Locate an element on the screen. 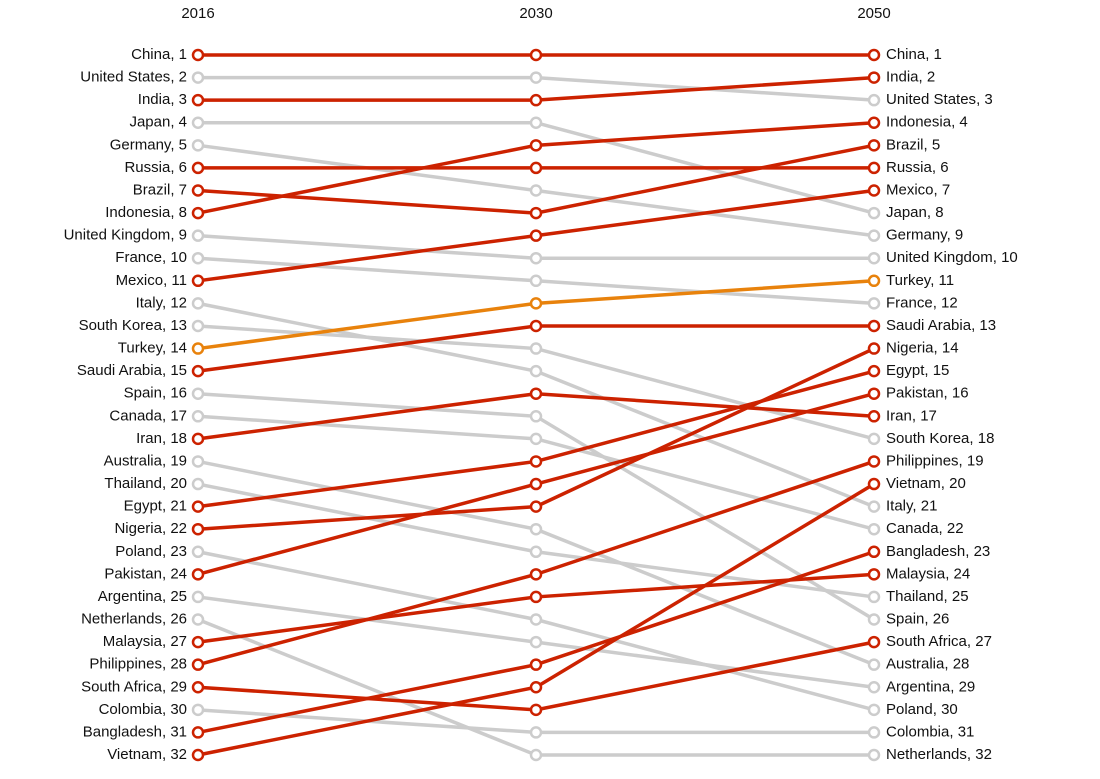 The height and width of the screenshot is (779, 1100). country-label: France, 12 is located at coordinates (922, 302).